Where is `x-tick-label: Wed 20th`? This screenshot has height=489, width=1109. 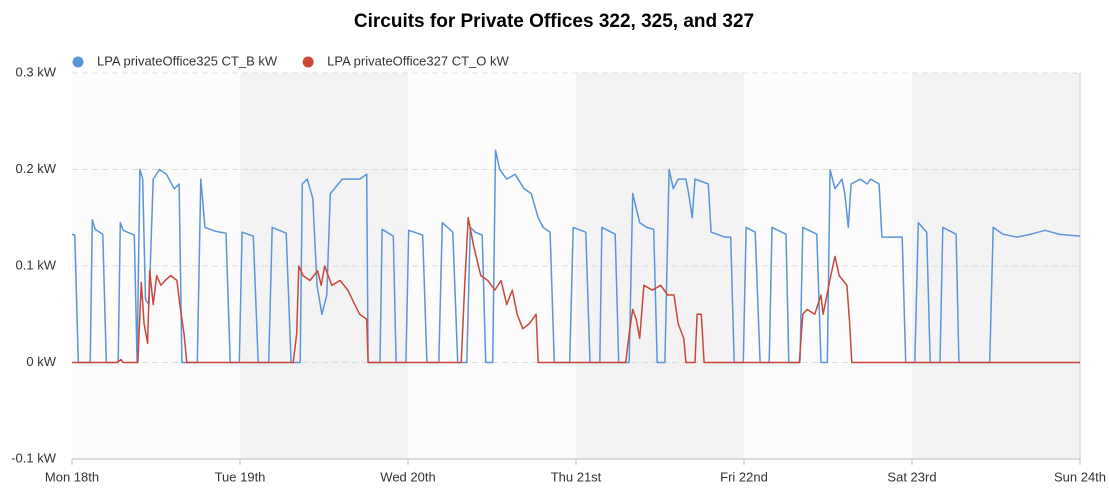
x-tick-label: Wed 20th is located at coordinates (407, 476).